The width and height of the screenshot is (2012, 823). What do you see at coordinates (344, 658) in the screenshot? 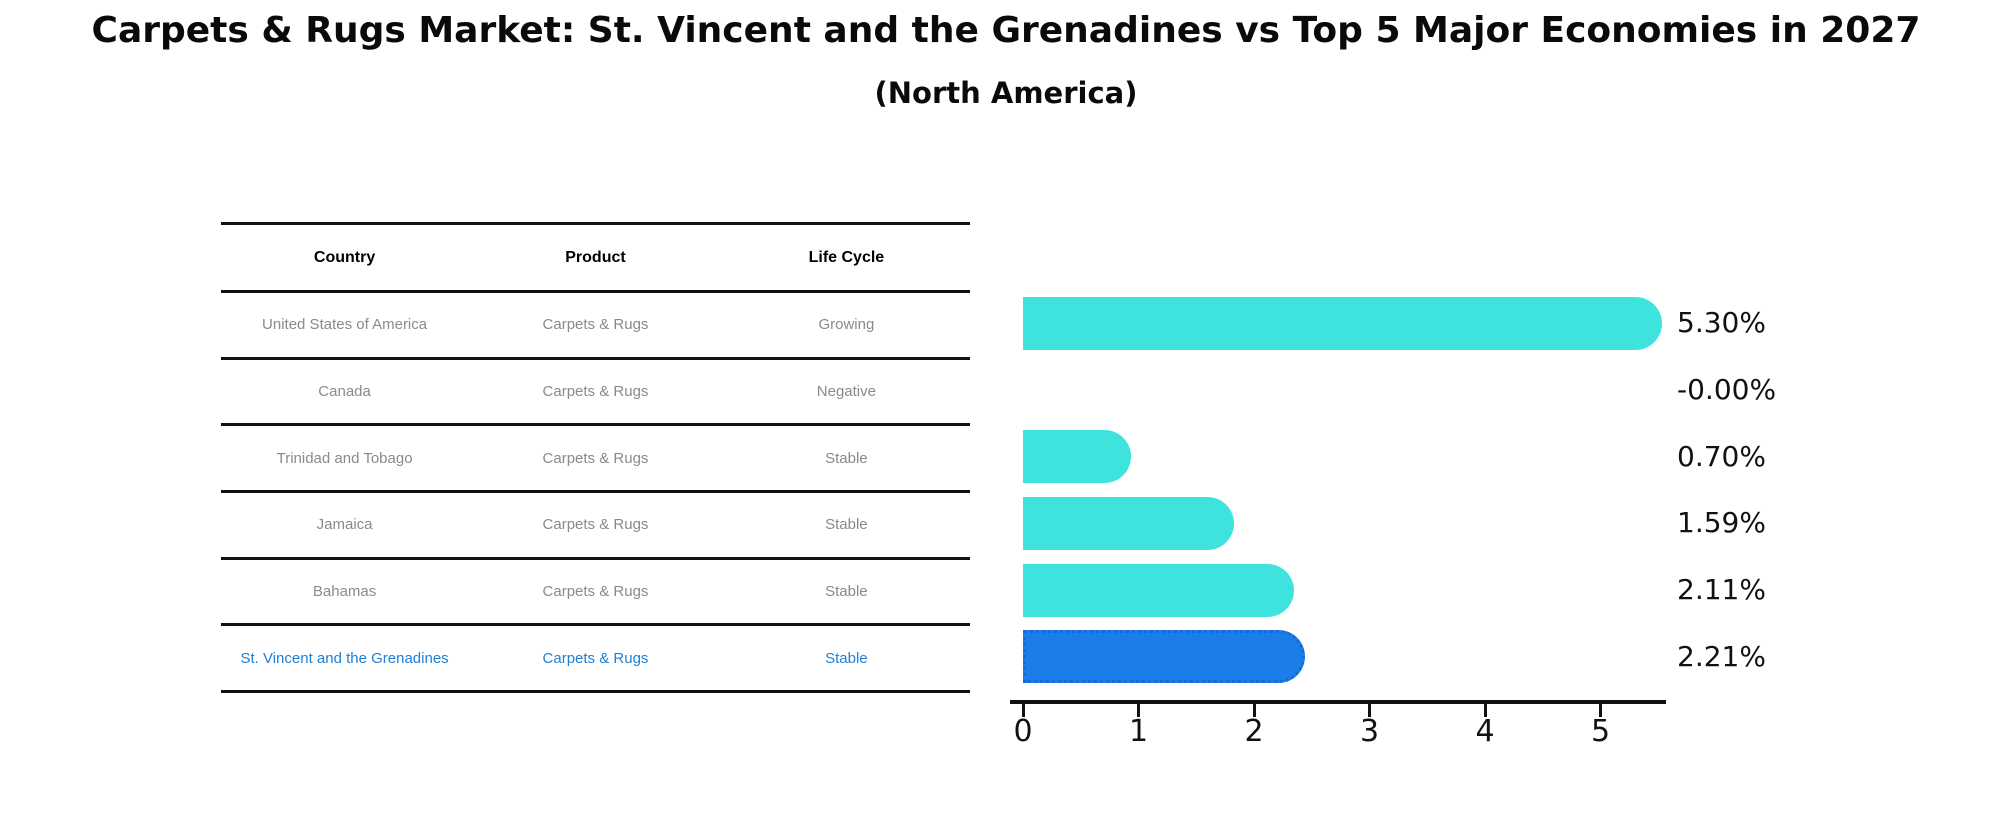
I see `country-cell: St. Vincent and the Grenadines` at bounding box center [344, 658].